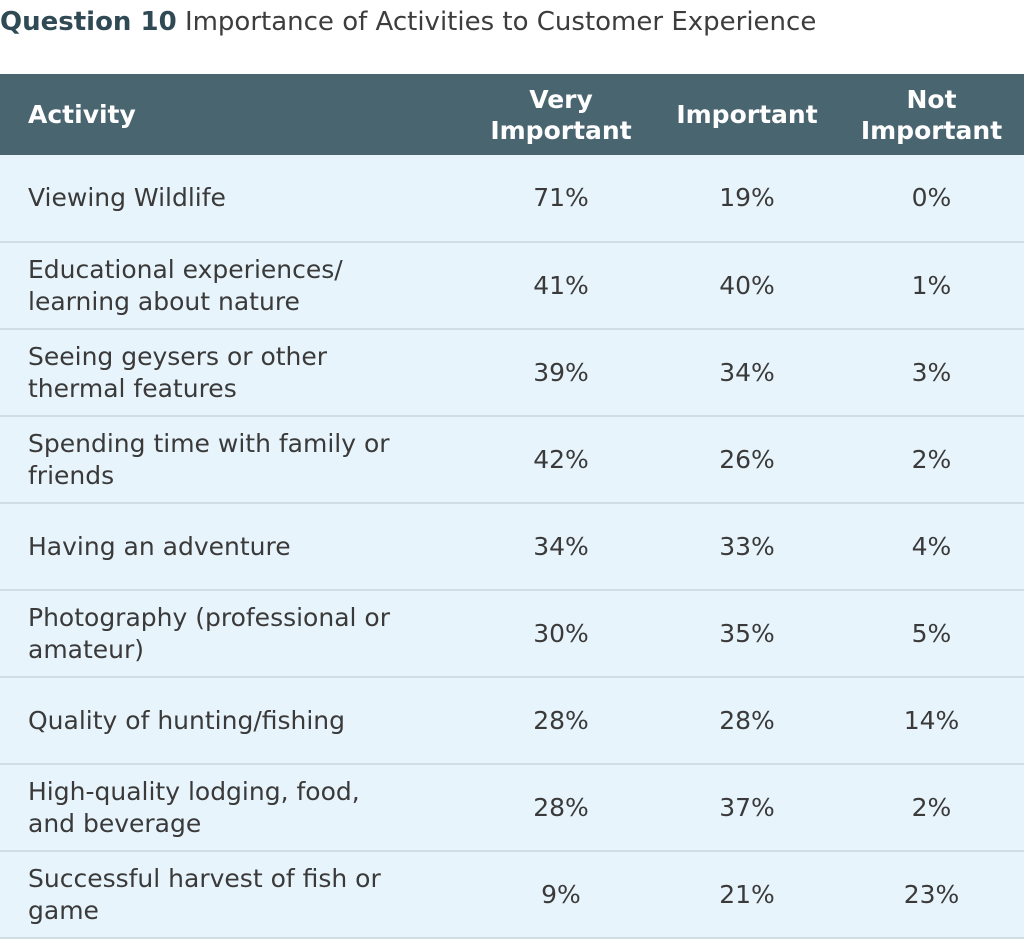 The image size is (1024, 951). I want to click on not-important-cell: 4%, so click(931, 546).